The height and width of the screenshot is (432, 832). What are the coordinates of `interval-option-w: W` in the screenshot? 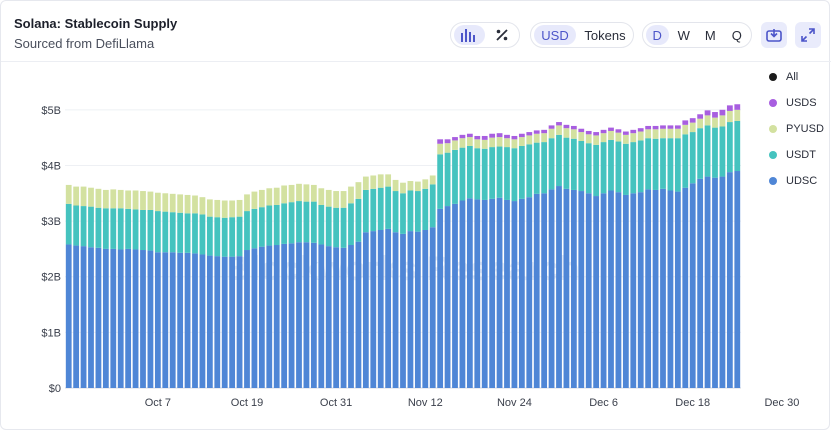 It's located at (683, 35).